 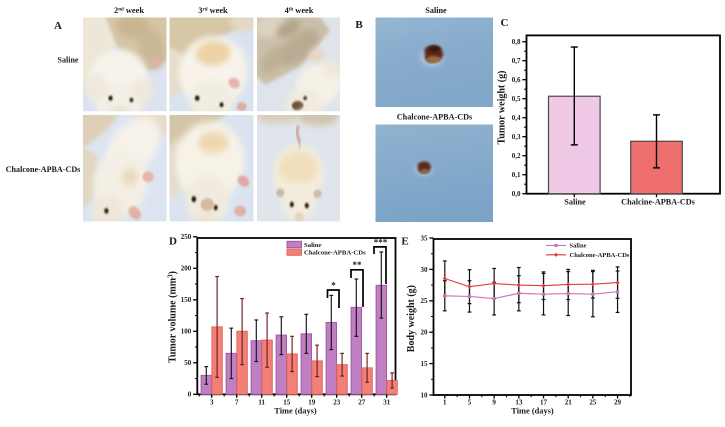 I want to click on svg-text: 35, so click(x=425, y=238).